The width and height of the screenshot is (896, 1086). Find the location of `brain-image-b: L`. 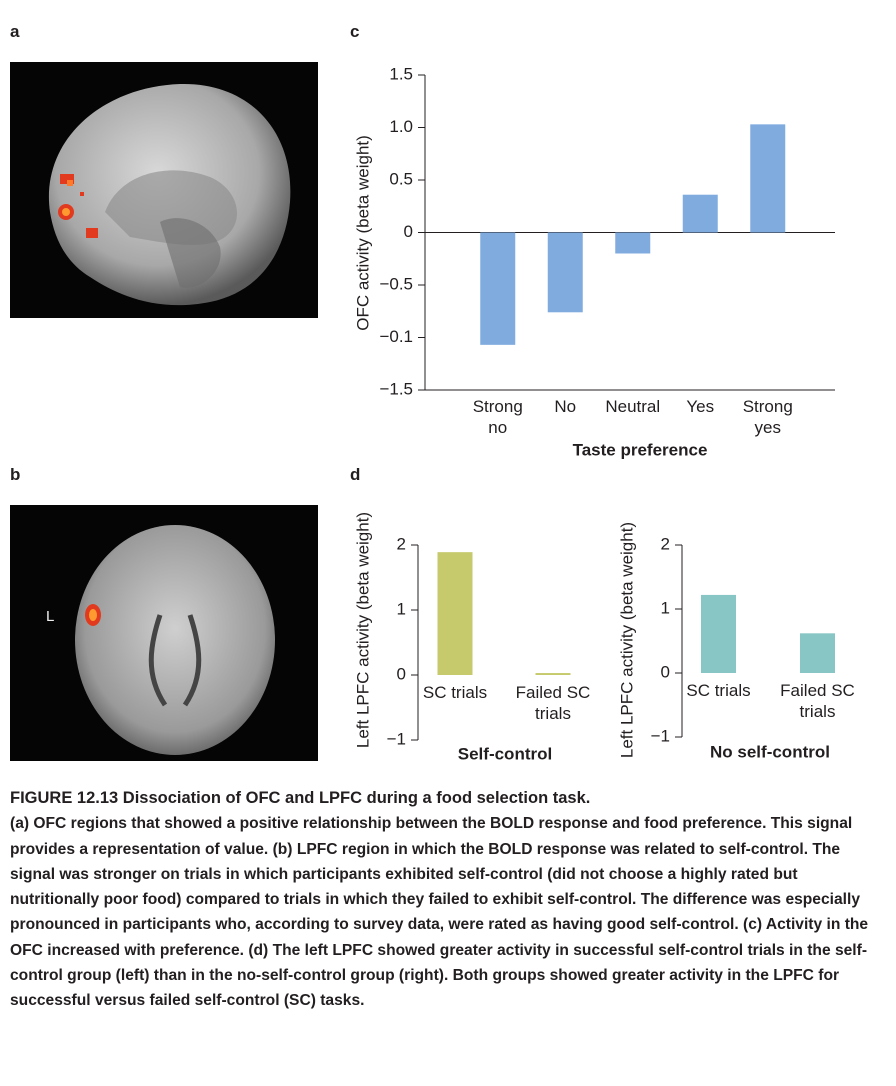

brain-image-b: L is located at coordinates (164, 633).